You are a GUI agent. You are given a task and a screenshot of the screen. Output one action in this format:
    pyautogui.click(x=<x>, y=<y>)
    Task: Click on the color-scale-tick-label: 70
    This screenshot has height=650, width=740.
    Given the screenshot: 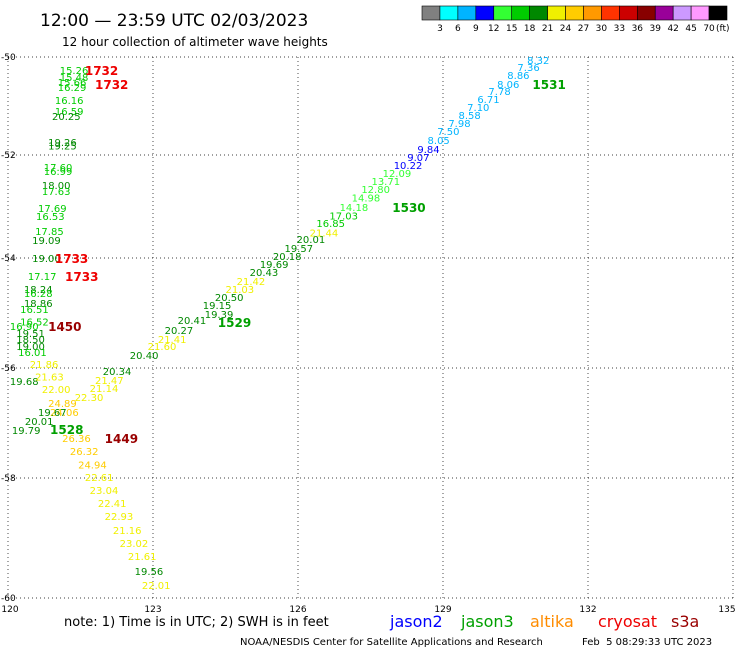 What is the action you would take?
    pyautogui.click(x=709, y=29)
    